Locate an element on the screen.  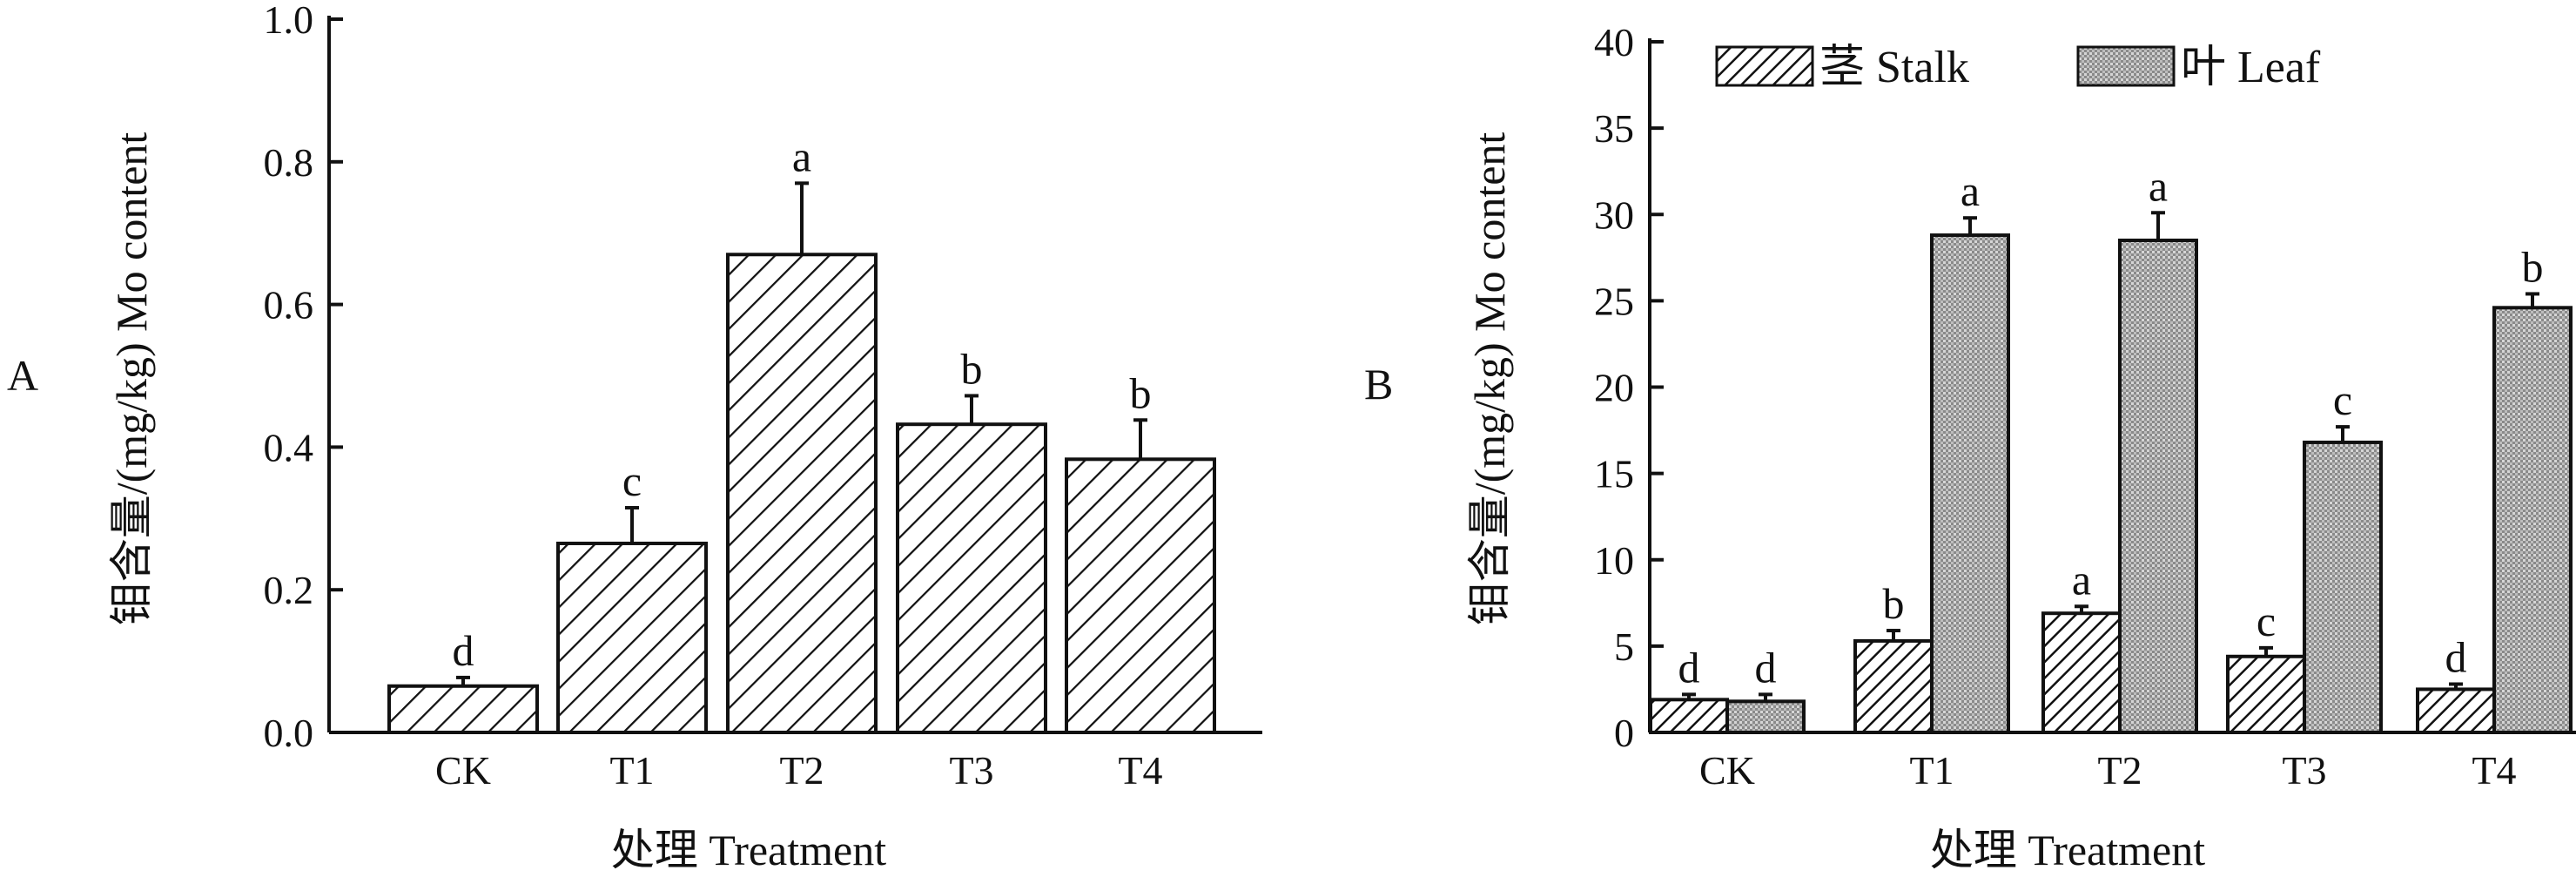
panel-b-x-tick-label: T2 is located at coordinates (2119, 770).